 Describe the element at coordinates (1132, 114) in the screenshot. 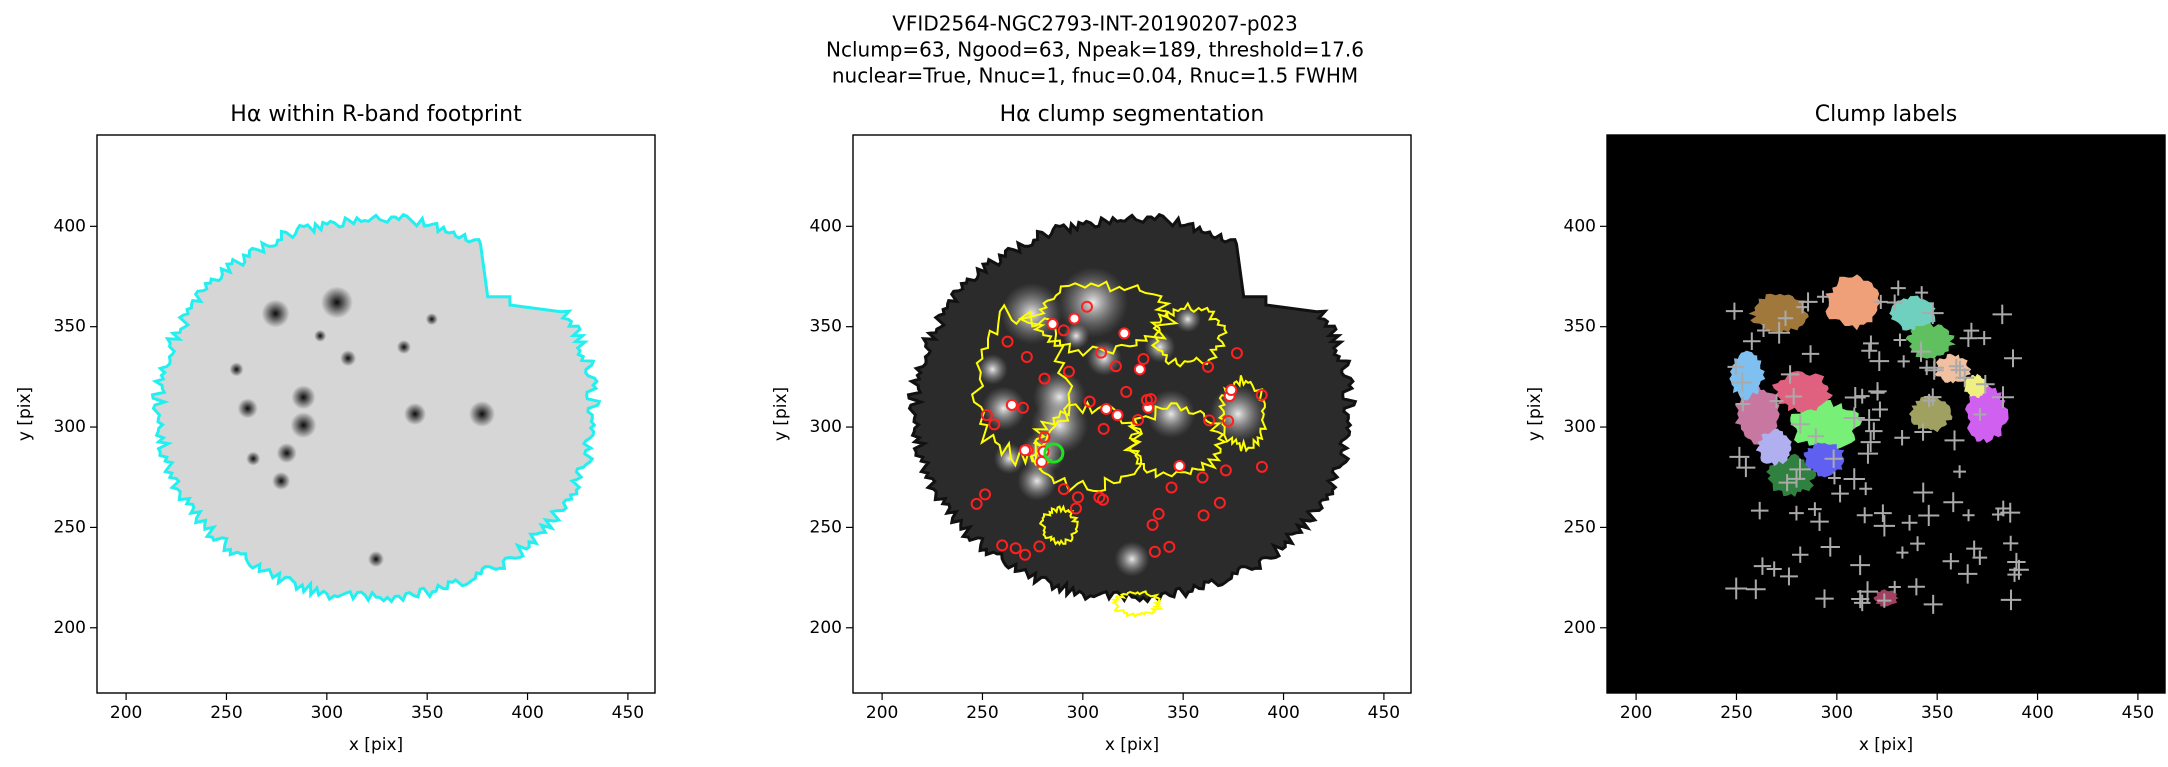

I see `panel-title: Hα clump segmentation` at that location.